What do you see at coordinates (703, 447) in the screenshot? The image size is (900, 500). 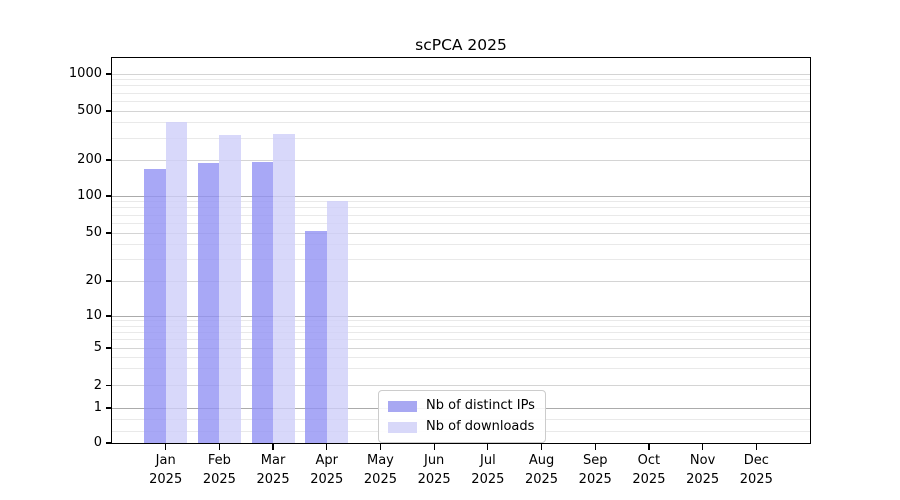 I see `x-tick-mark-nov-2025` at bounding box center [703, 447].